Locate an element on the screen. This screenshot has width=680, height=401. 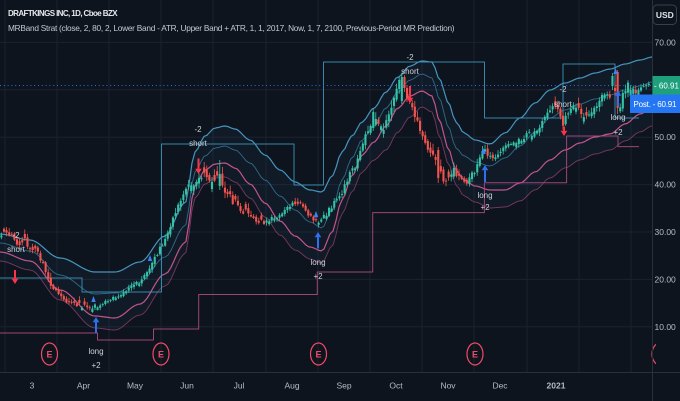
svg-text: Jul is located at coordinates (239, 386).